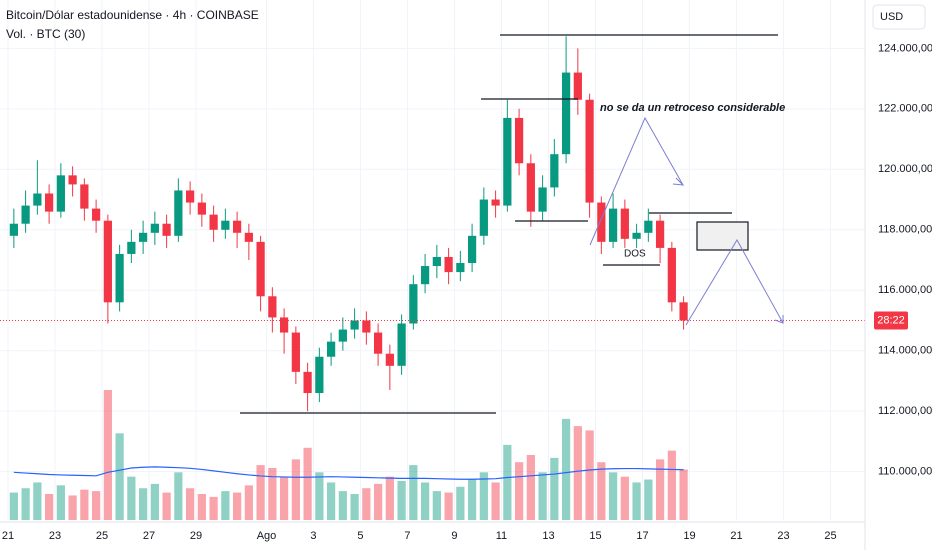 The image size is (932, 550). Describe the element at coordinates (783, 536) in the screenshot. I see `x-tick-label: 23` at that location.